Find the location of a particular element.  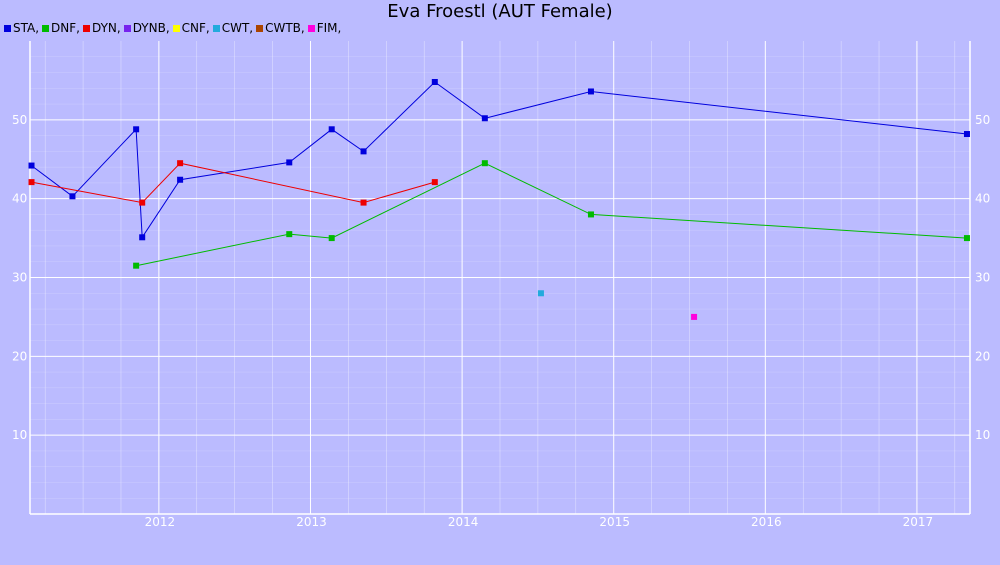

x-tick-label: 2014 is located at coordinates (463, 522).